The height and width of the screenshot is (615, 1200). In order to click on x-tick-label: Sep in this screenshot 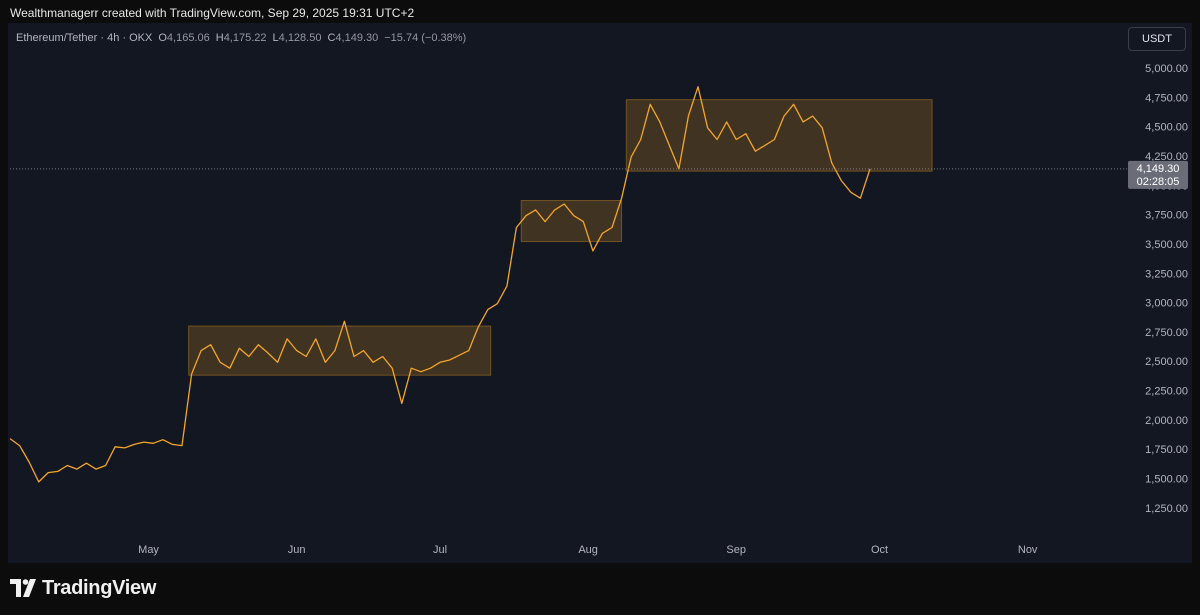, I will do `click(736, 550)`.